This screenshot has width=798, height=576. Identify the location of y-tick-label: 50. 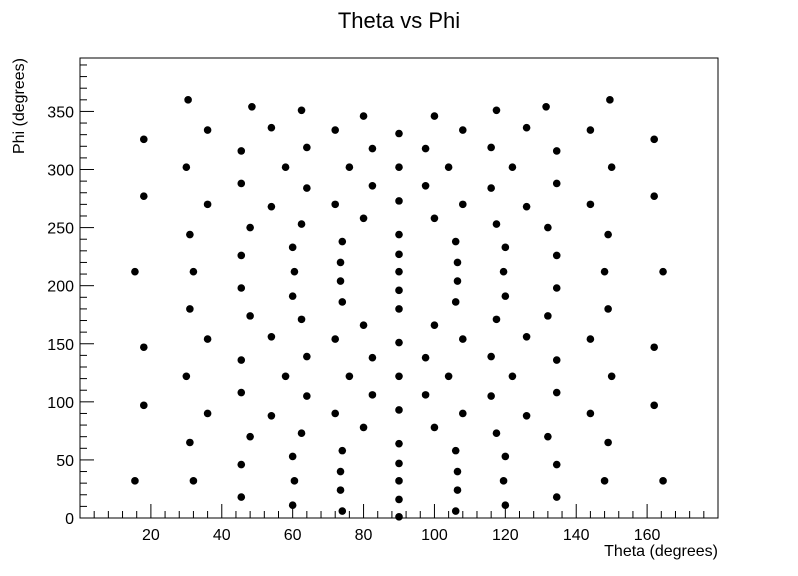
(65, 461).